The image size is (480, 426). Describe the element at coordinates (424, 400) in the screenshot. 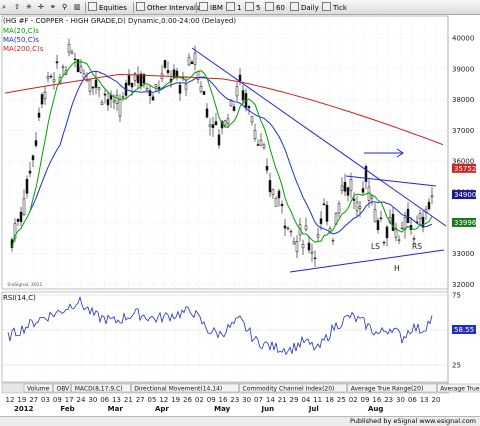

I see `time-tick-label: 13` at that location.